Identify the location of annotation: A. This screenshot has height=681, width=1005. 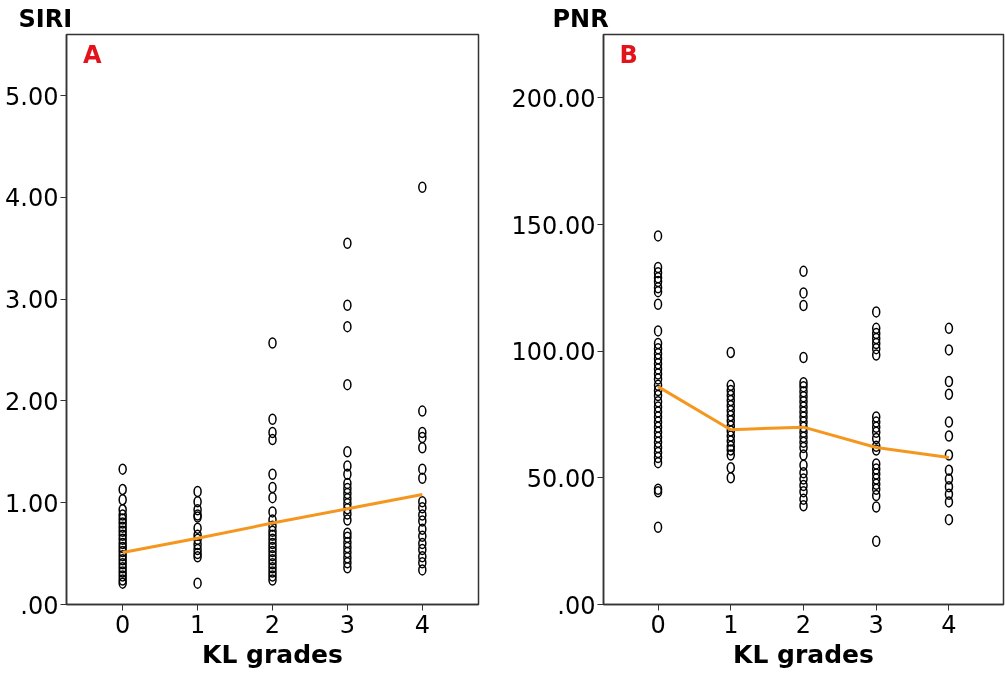
(92, 55).